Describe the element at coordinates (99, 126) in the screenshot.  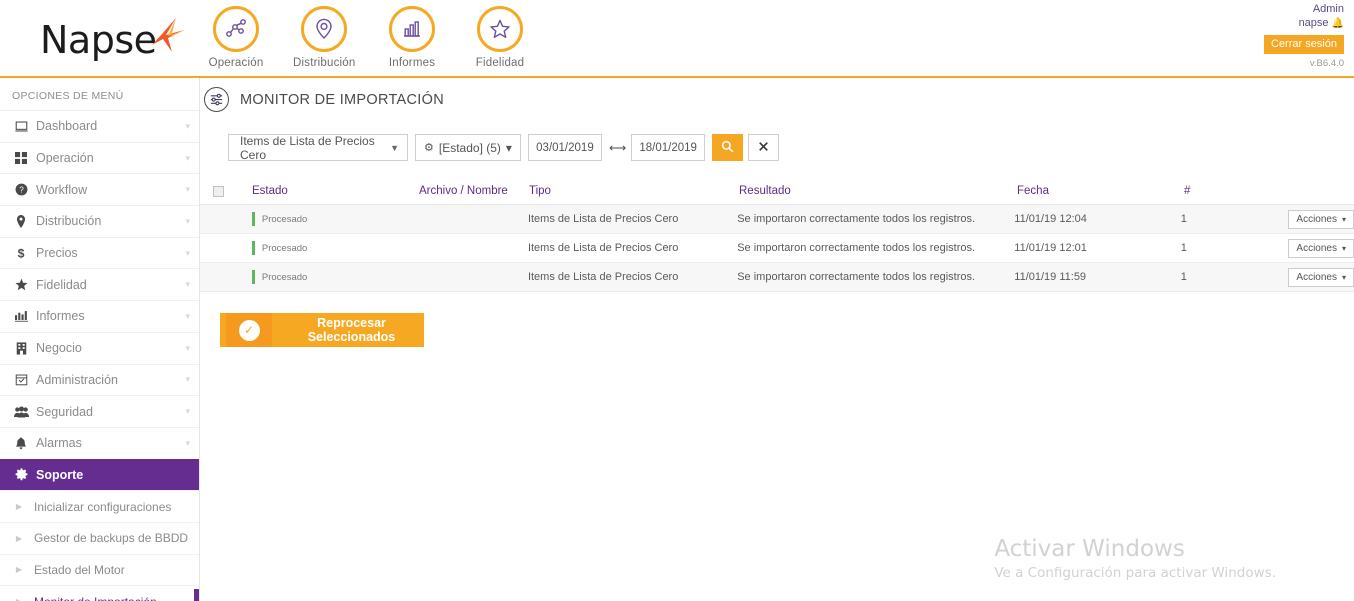
I see `sidebar-item-dashboard: Dashboard ▾` at that location.